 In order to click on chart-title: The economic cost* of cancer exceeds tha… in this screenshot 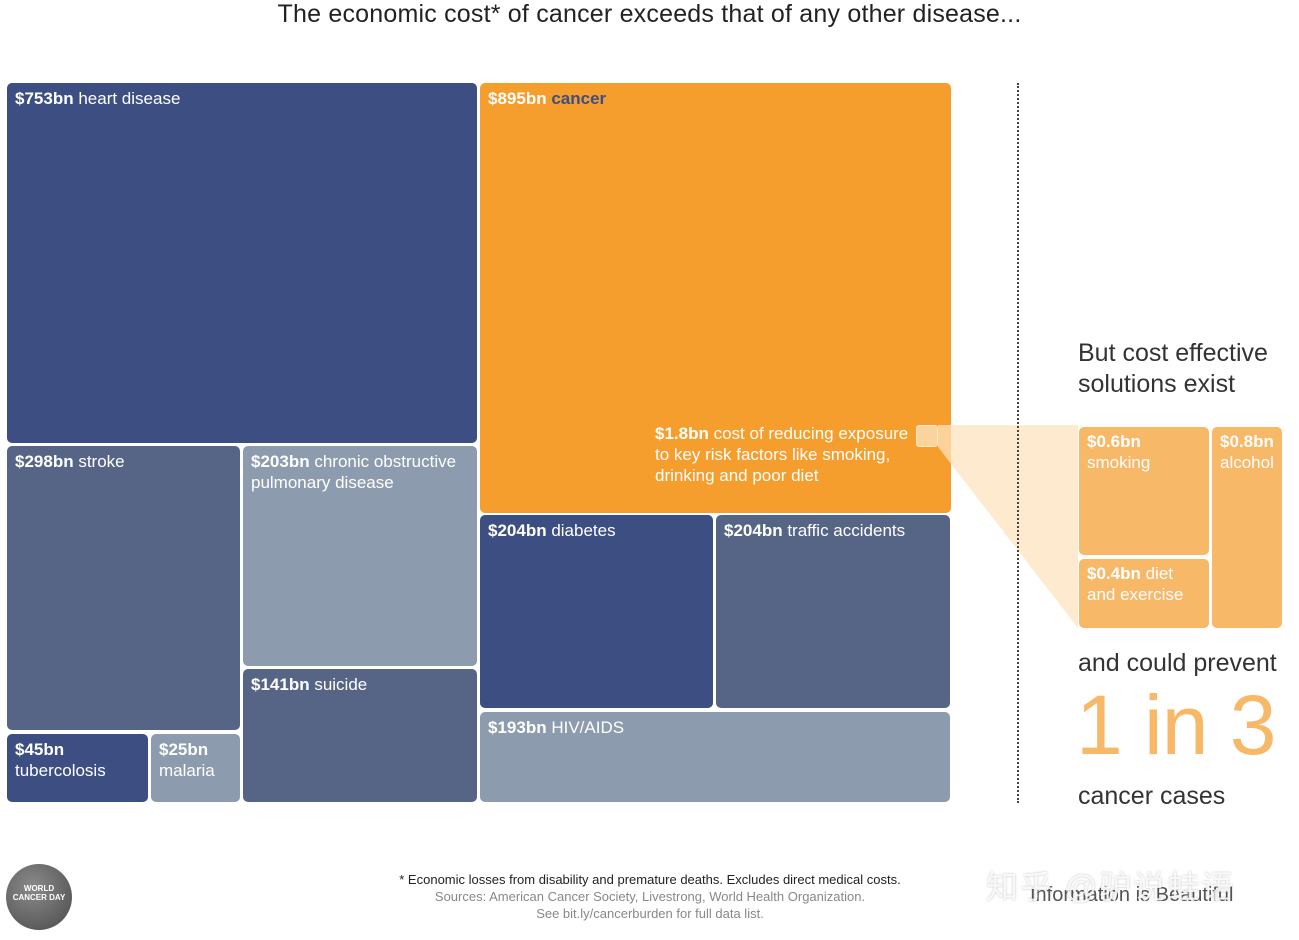, I will do `click(649, 14)`.